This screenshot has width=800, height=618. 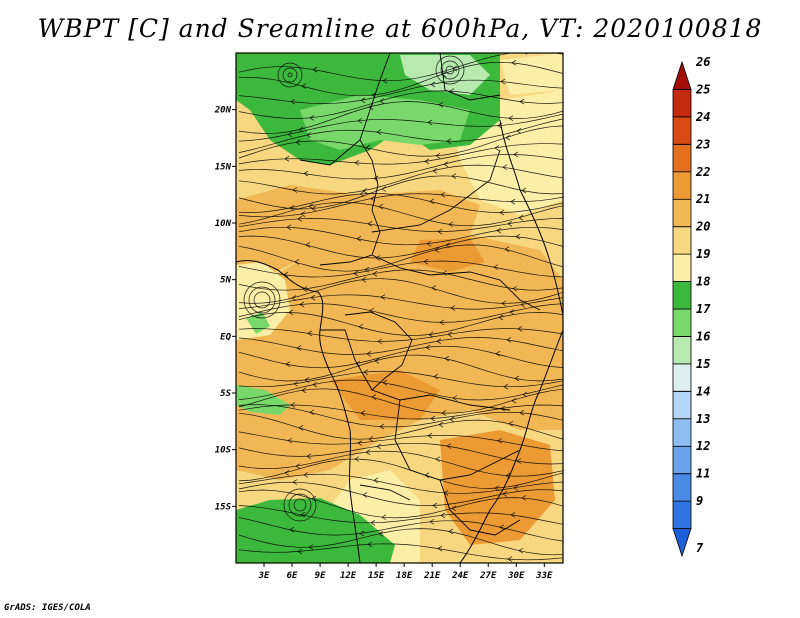 What do you see at coordinates (703, 364) in the screenshot?
I see `colorbar-label: 15` at bounding box center [703, 364].